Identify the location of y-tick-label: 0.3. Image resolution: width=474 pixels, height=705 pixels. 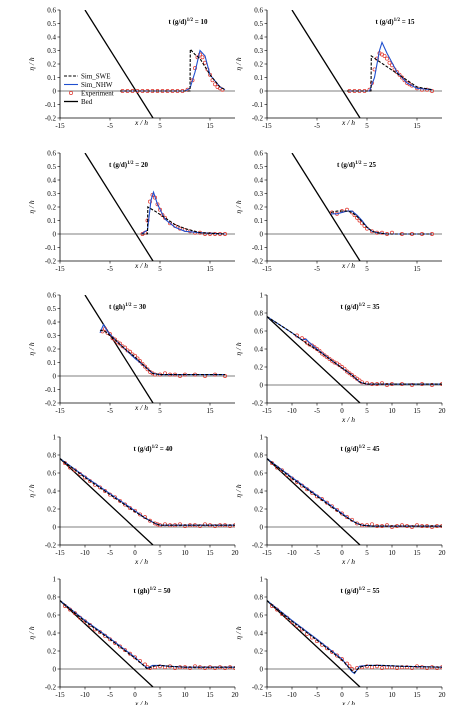
(51, 194).